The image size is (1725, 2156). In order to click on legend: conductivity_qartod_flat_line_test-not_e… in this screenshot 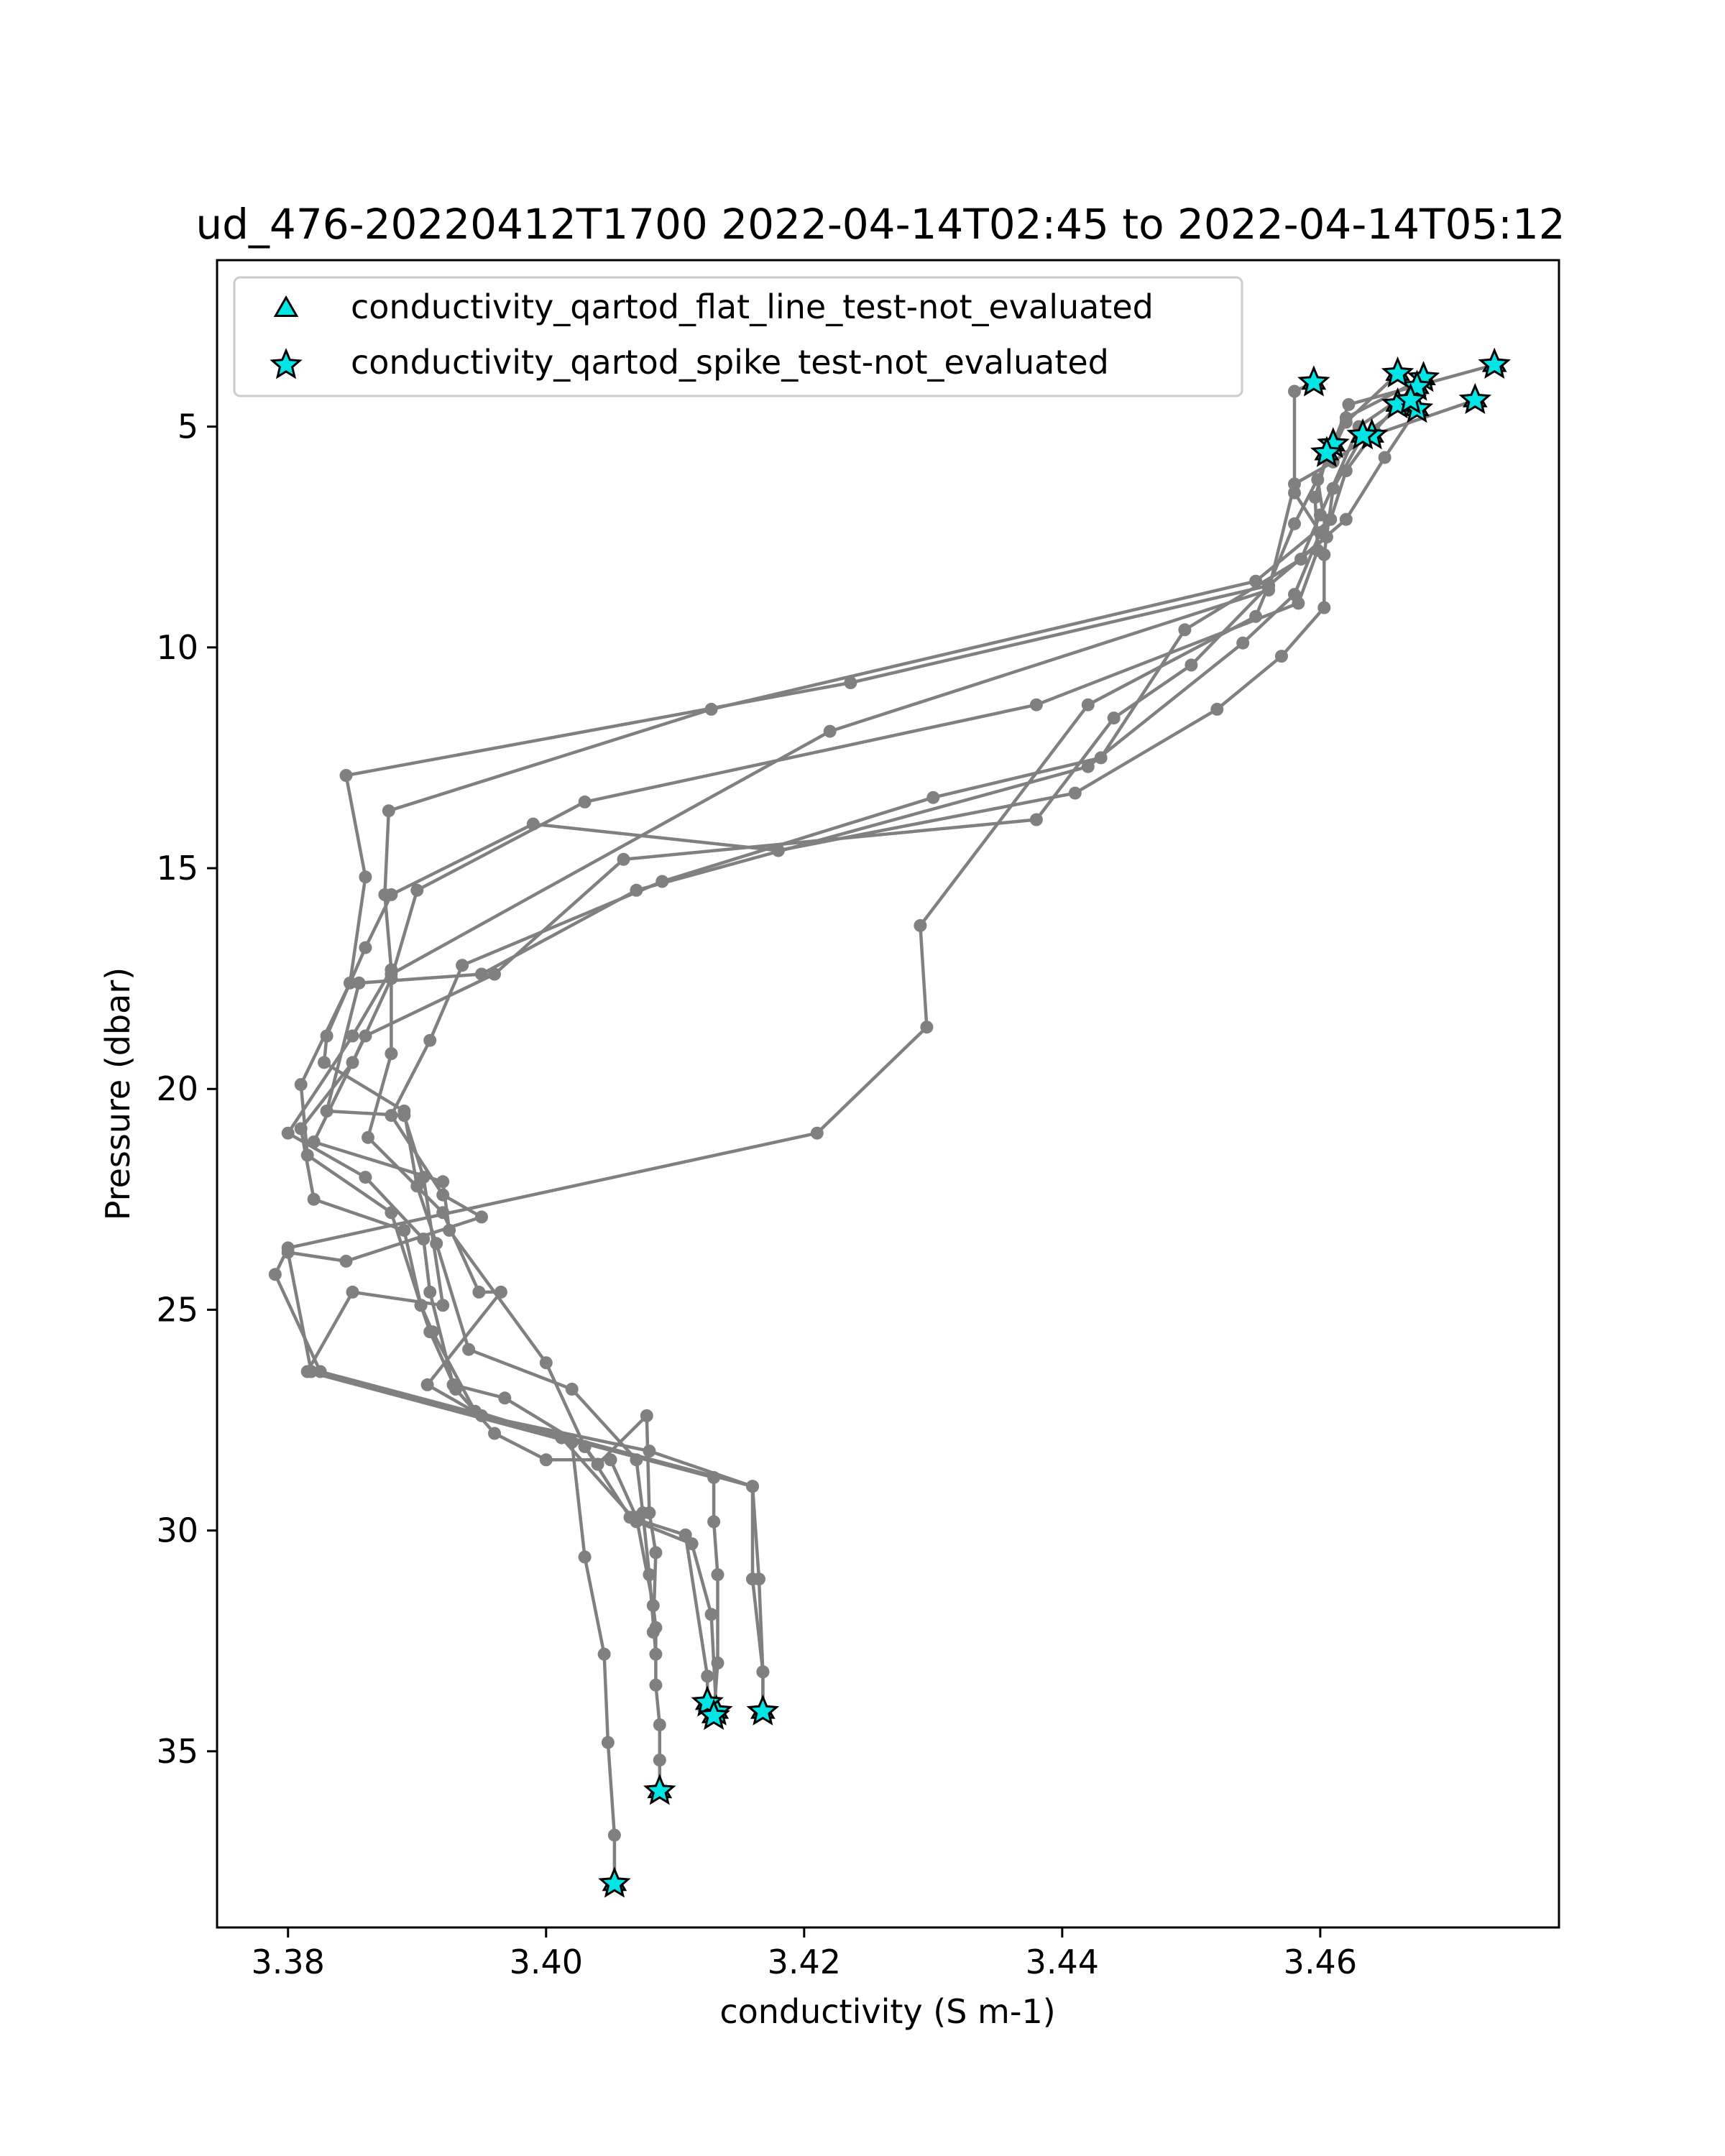, I will do `click(738, 336)`.